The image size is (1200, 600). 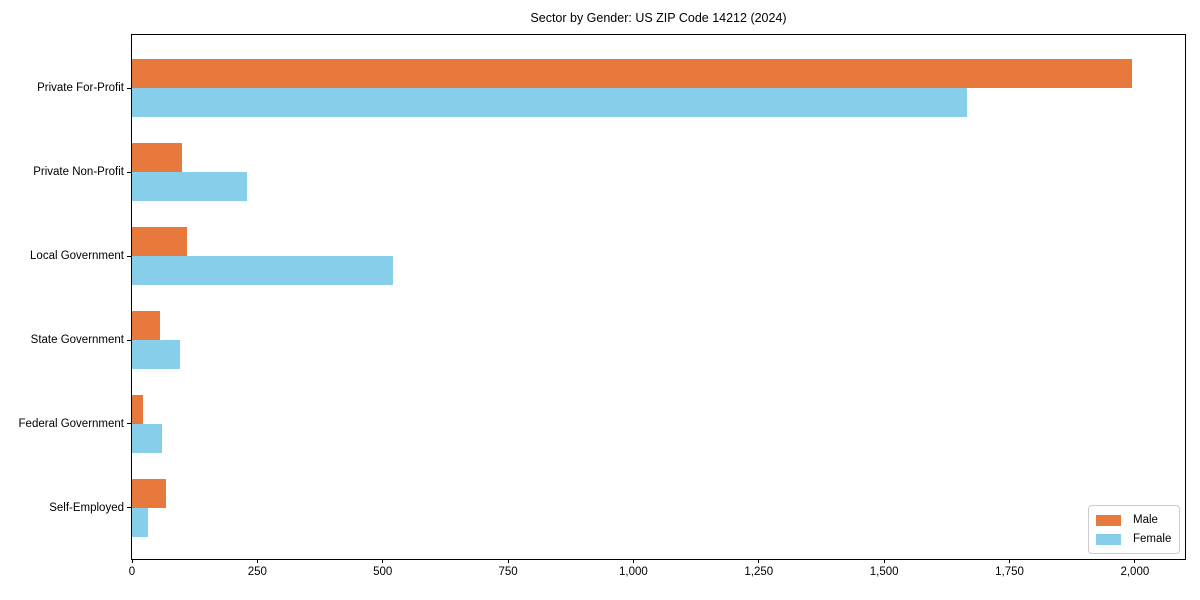 I want to click on x-axis-label-1750: 1,750, so click(x=1009, y=572).